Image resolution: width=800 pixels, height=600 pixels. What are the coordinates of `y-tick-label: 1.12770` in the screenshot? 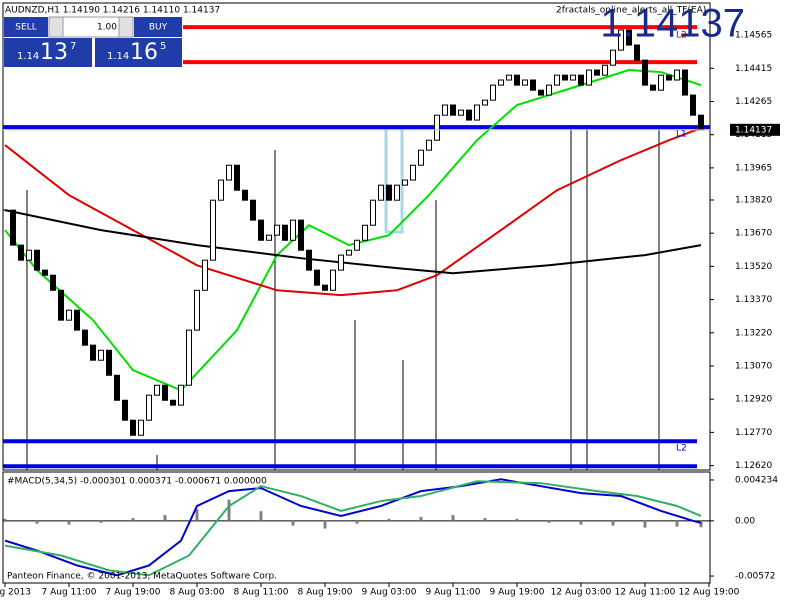 It's located at (753, 433).